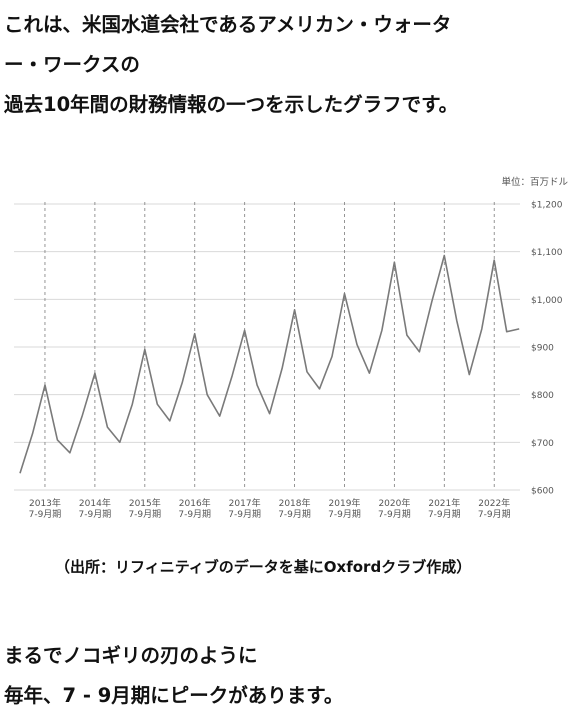  Describe the element at coordinates (45, 503) in the screenshot. I see `x-tick-year: 2013年` at that location.